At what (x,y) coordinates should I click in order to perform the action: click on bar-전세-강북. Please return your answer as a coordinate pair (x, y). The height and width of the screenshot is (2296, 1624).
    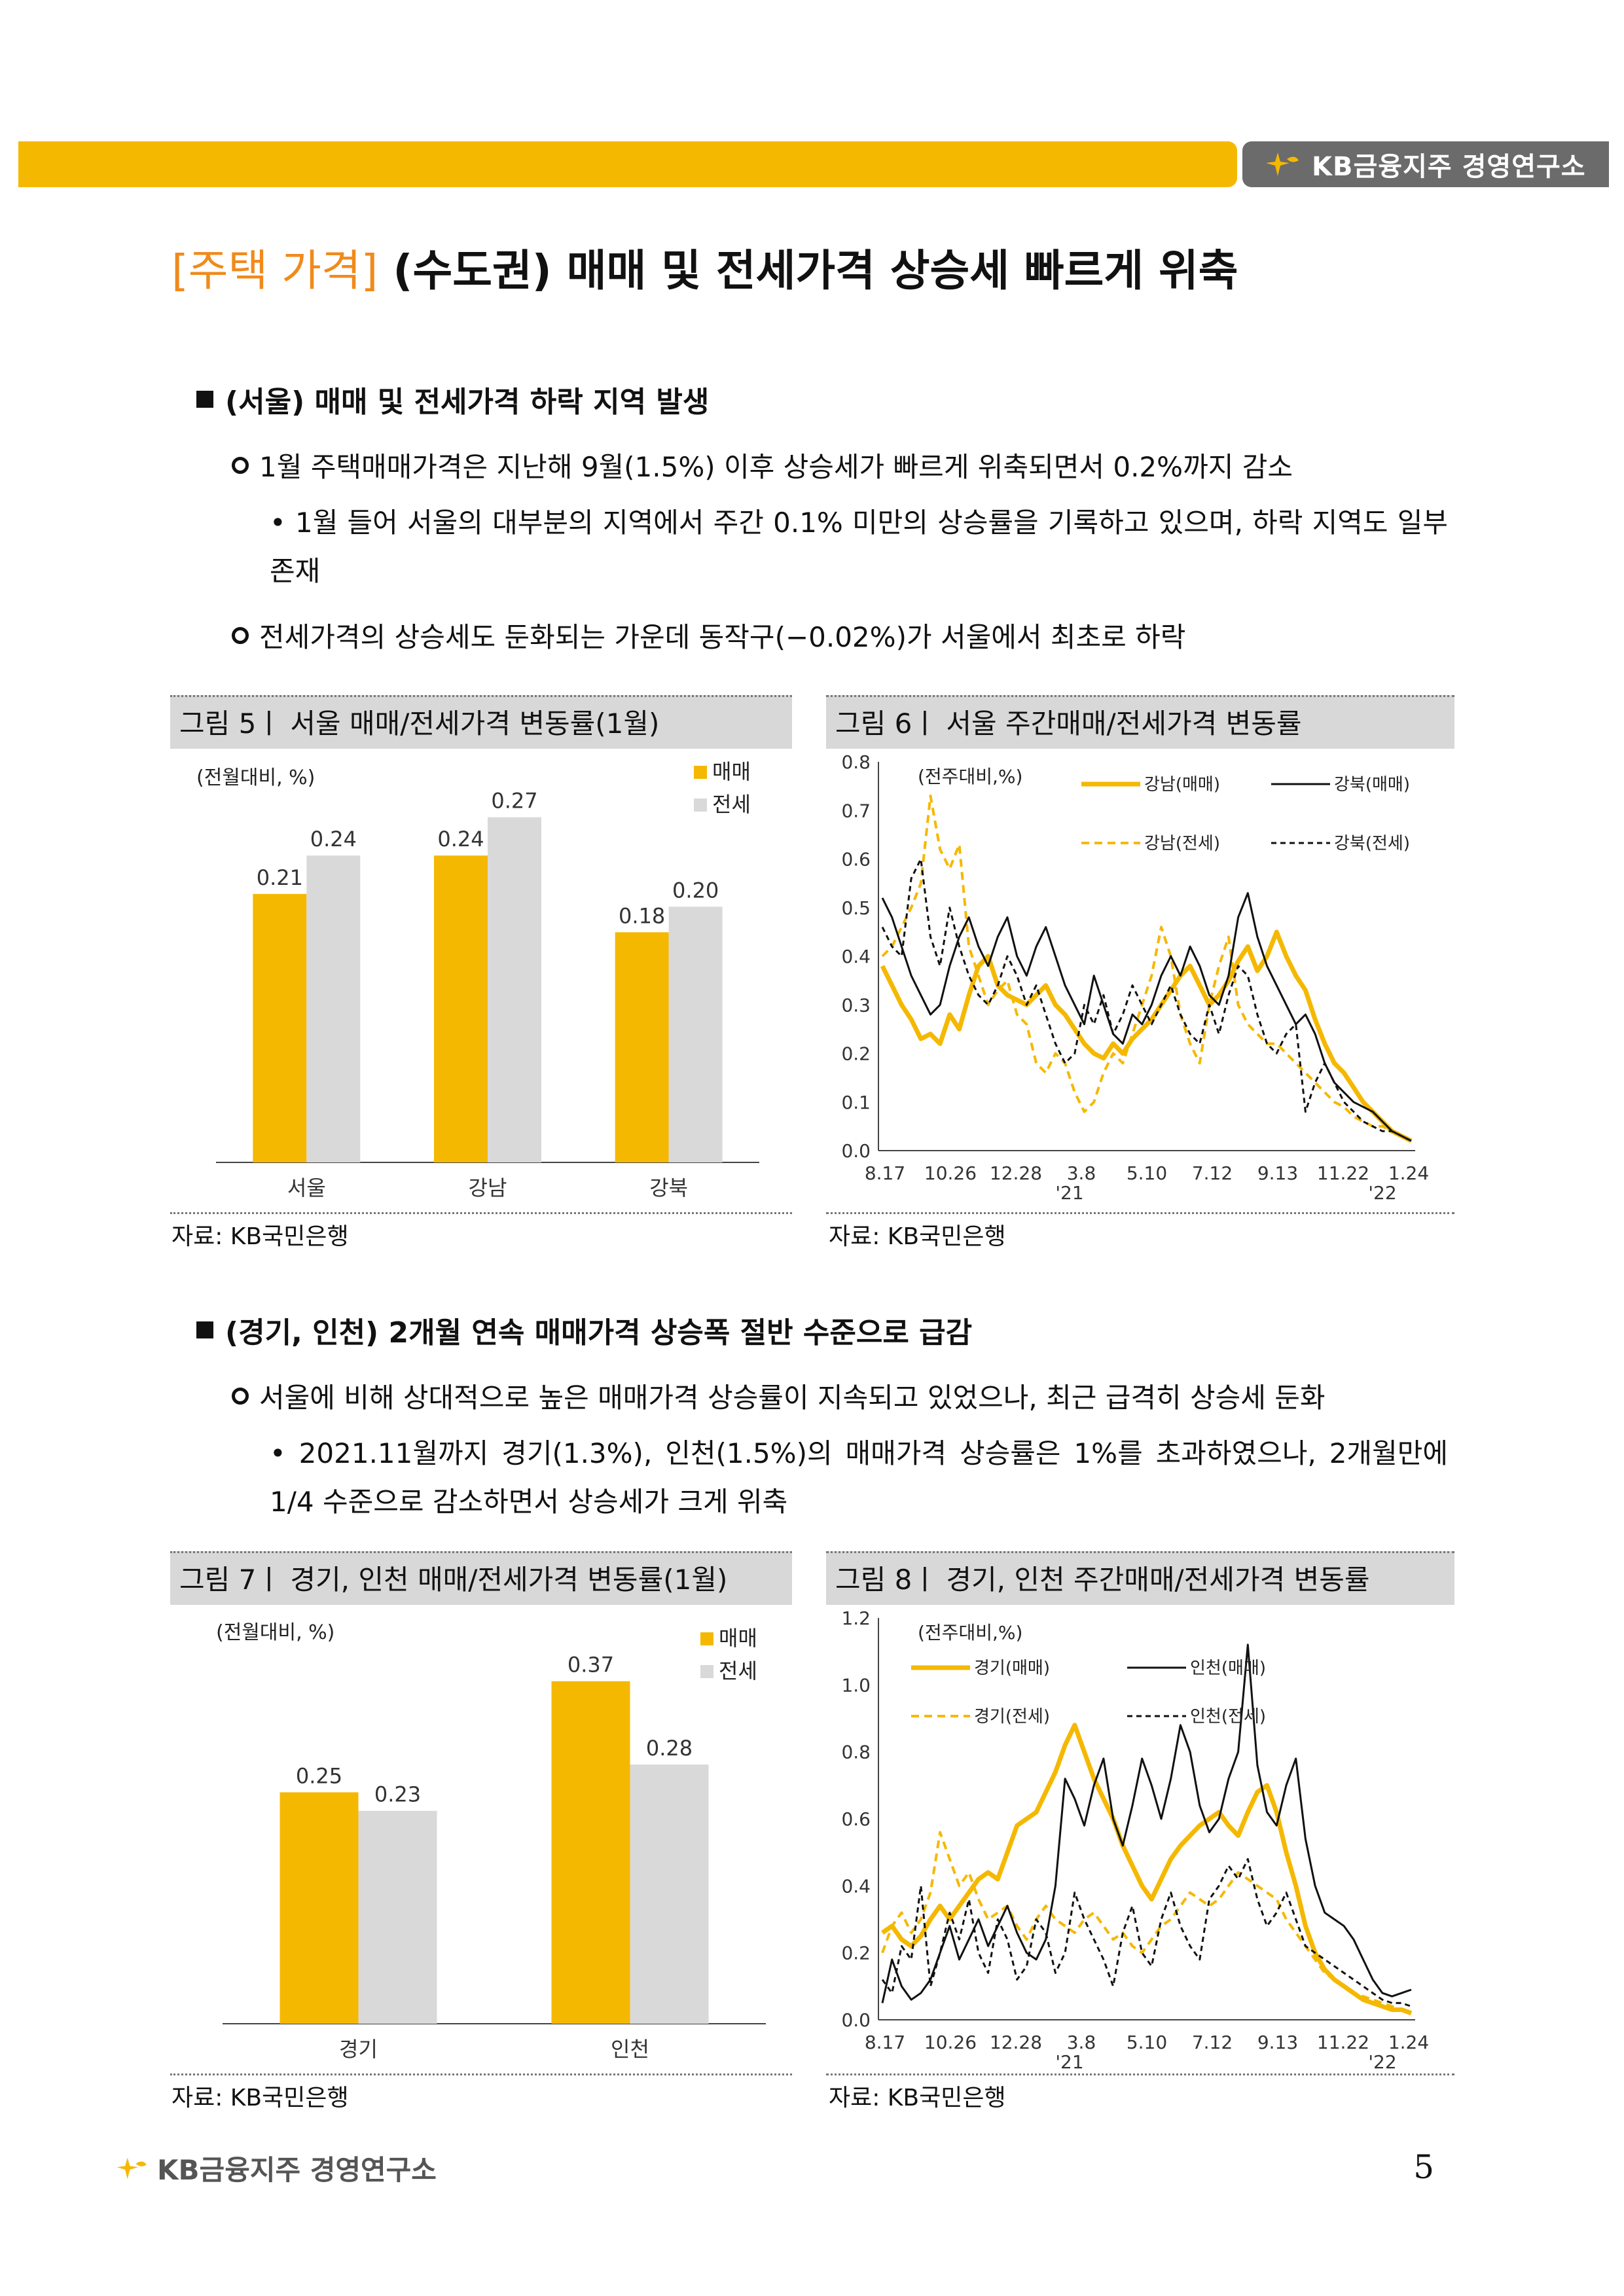
    Looking at the image, I should click on (695, 1034).